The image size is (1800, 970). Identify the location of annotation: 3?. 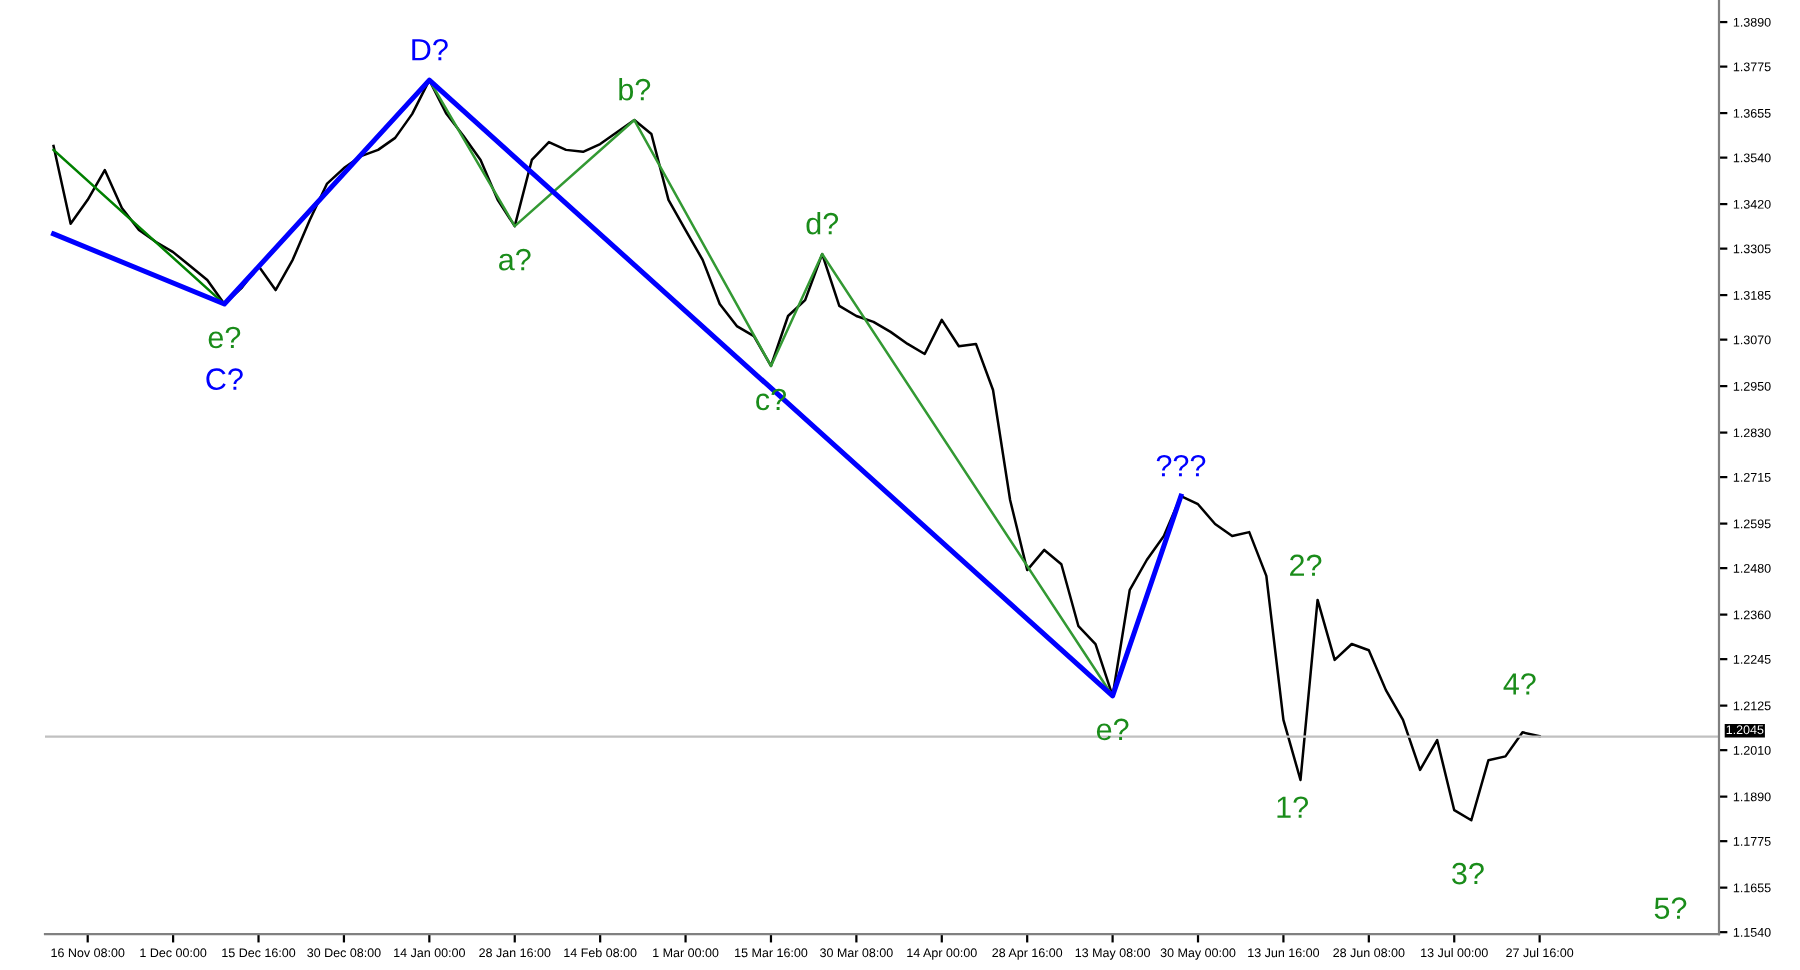
(1468, 873).